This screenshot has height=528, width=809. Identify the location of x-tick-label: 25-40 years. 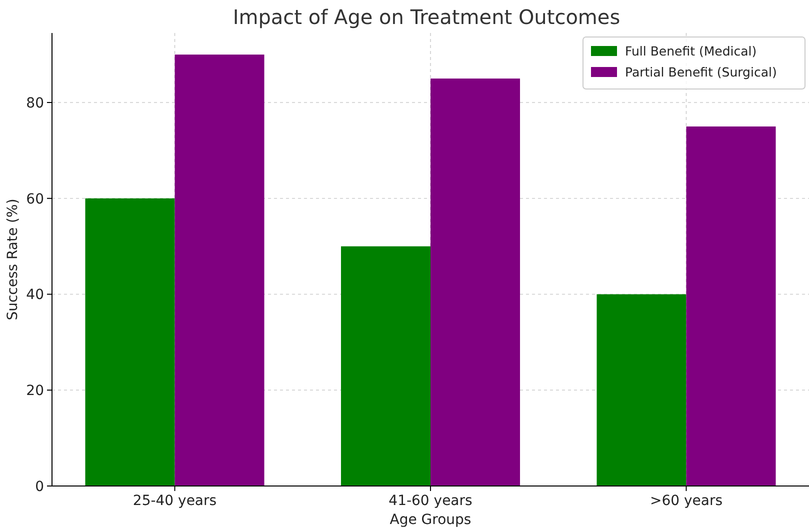
(174, 501).